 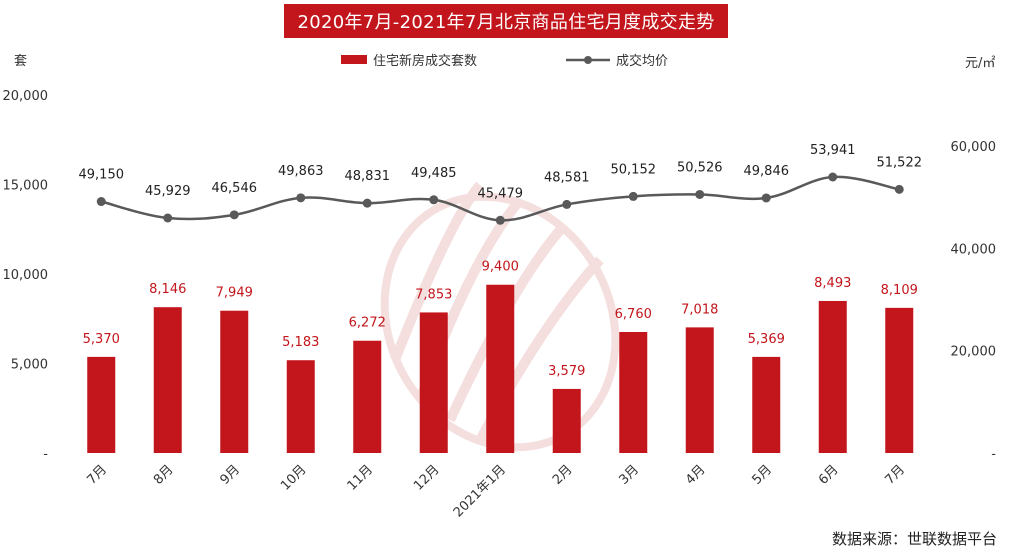 What do you see at coordinates (588, 59) in the screenshot?
I see `legend-line-swatch` at bounding box center [588, 59].